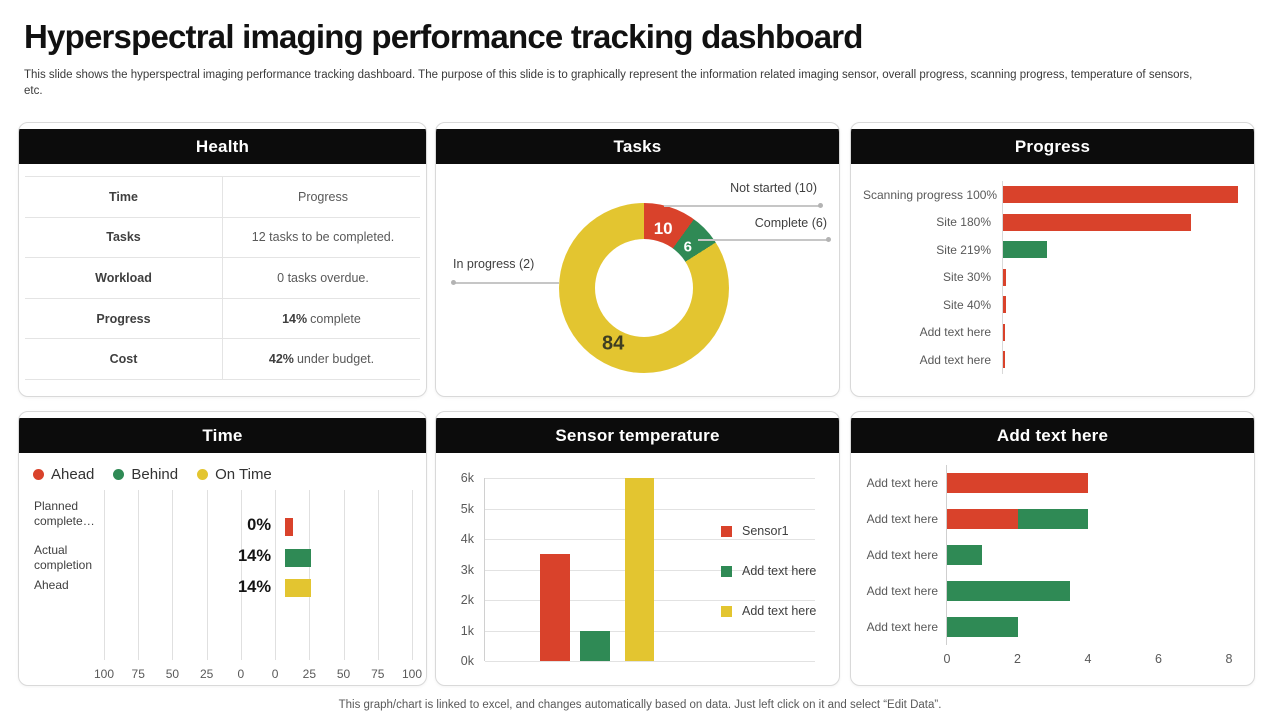  I want to click on axis-tick-label: 100, so click(412, 674).